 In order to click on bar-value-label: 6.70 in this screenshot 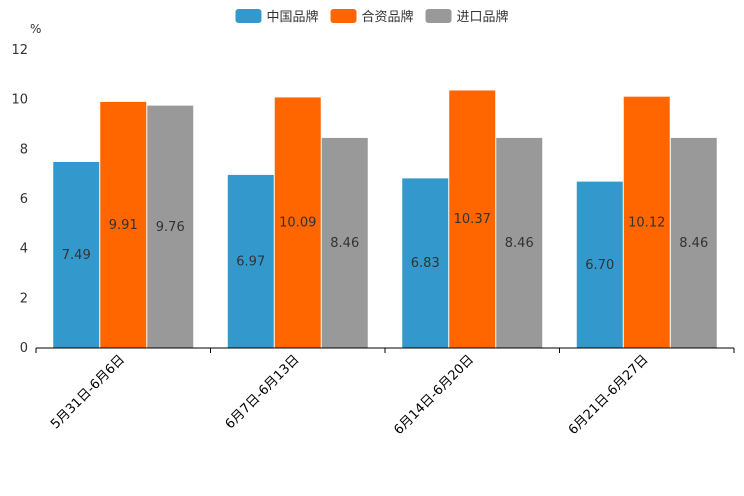, I will do `click(599, 265)`.